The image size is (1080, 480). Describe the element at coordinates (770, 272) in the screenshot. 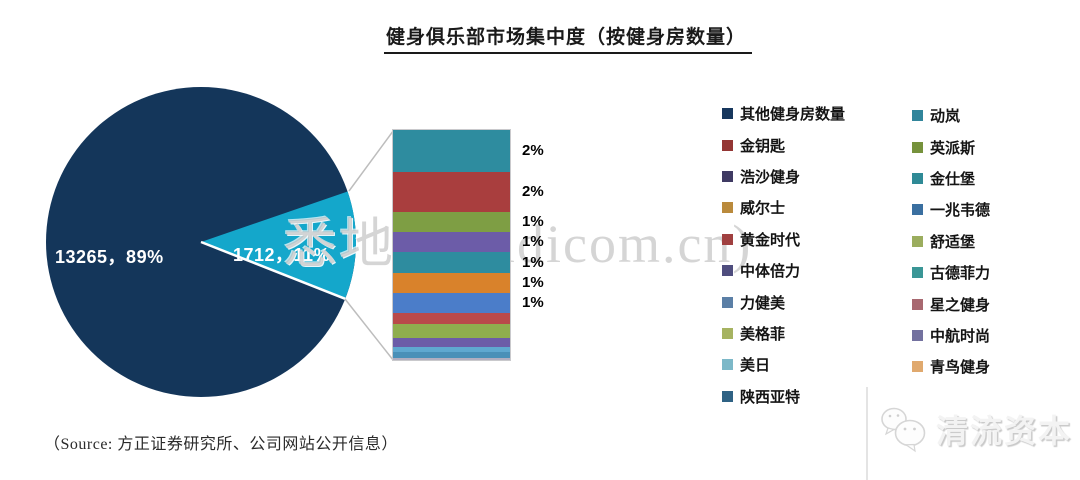

I see `legend-label: 中体倍力` at that location.